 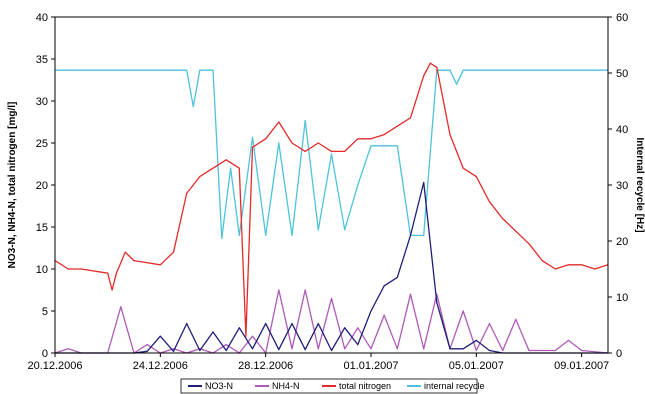 What do you see at coordinates (622, 242) in the screenshot?
I see `right-tick-label: 20` at bounding box center [622, 242].